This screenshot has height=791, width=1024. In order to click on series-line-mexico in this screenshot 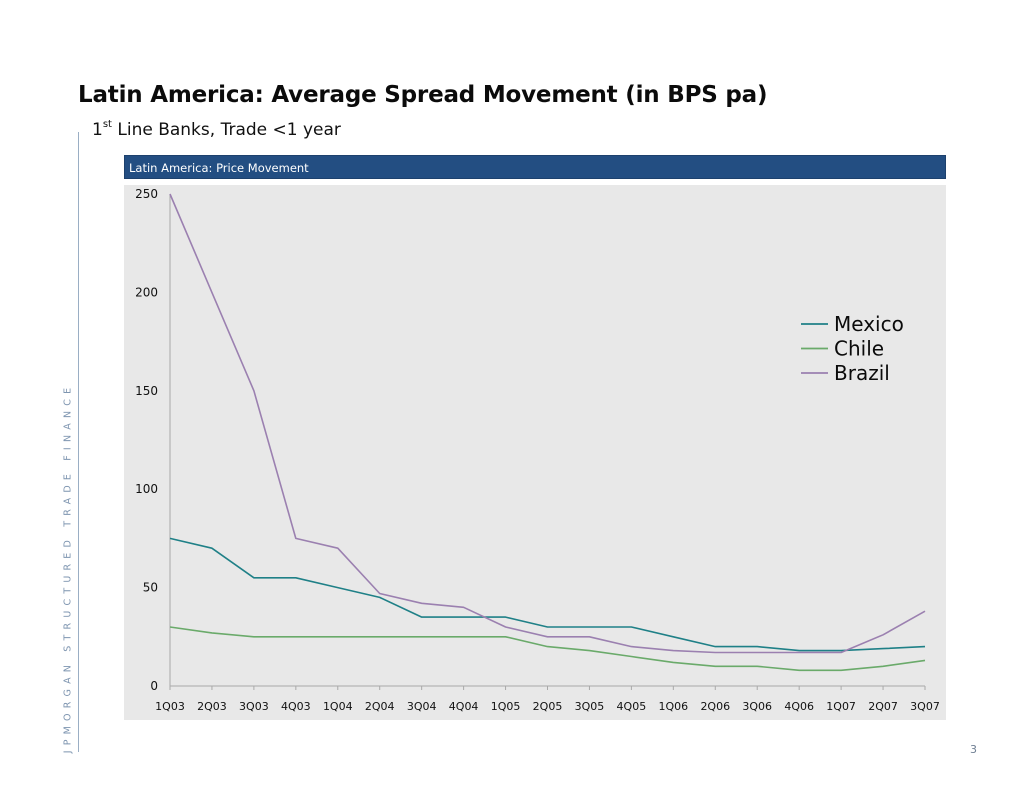, I will do `click(547, 594)`.